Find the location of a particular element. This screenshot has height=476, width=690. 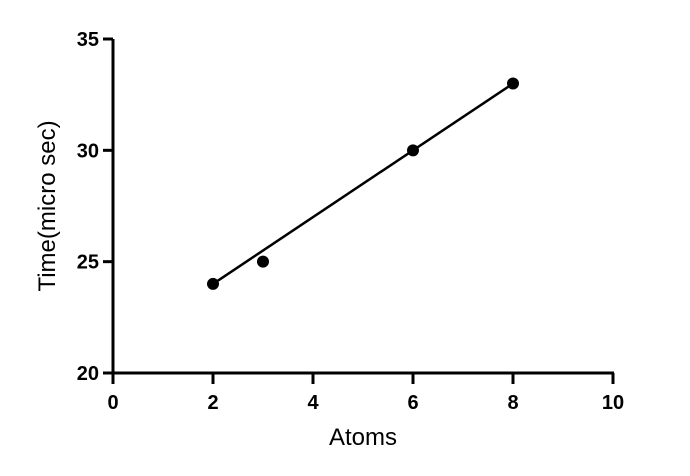

x-tick-label: 8 is located at coordinates (512, 403).